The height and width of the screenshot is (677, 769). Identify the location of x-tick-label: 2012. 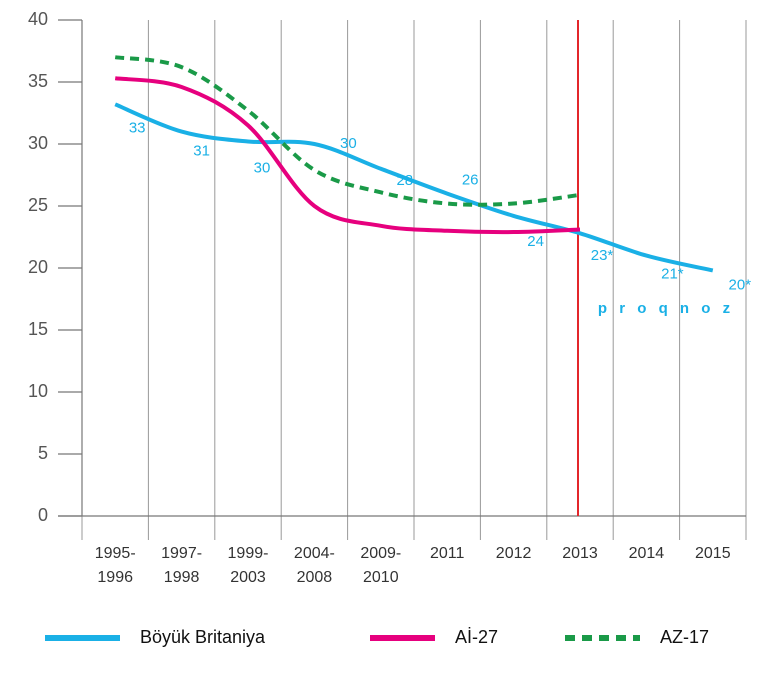
(513, 553).